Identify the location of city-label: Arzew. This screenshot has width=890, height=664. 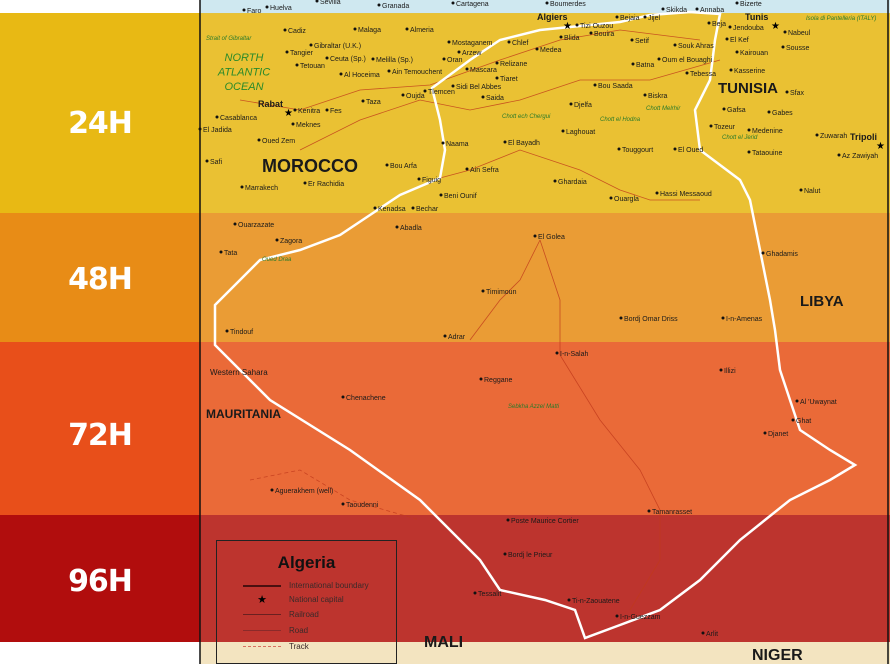
(472, 53).